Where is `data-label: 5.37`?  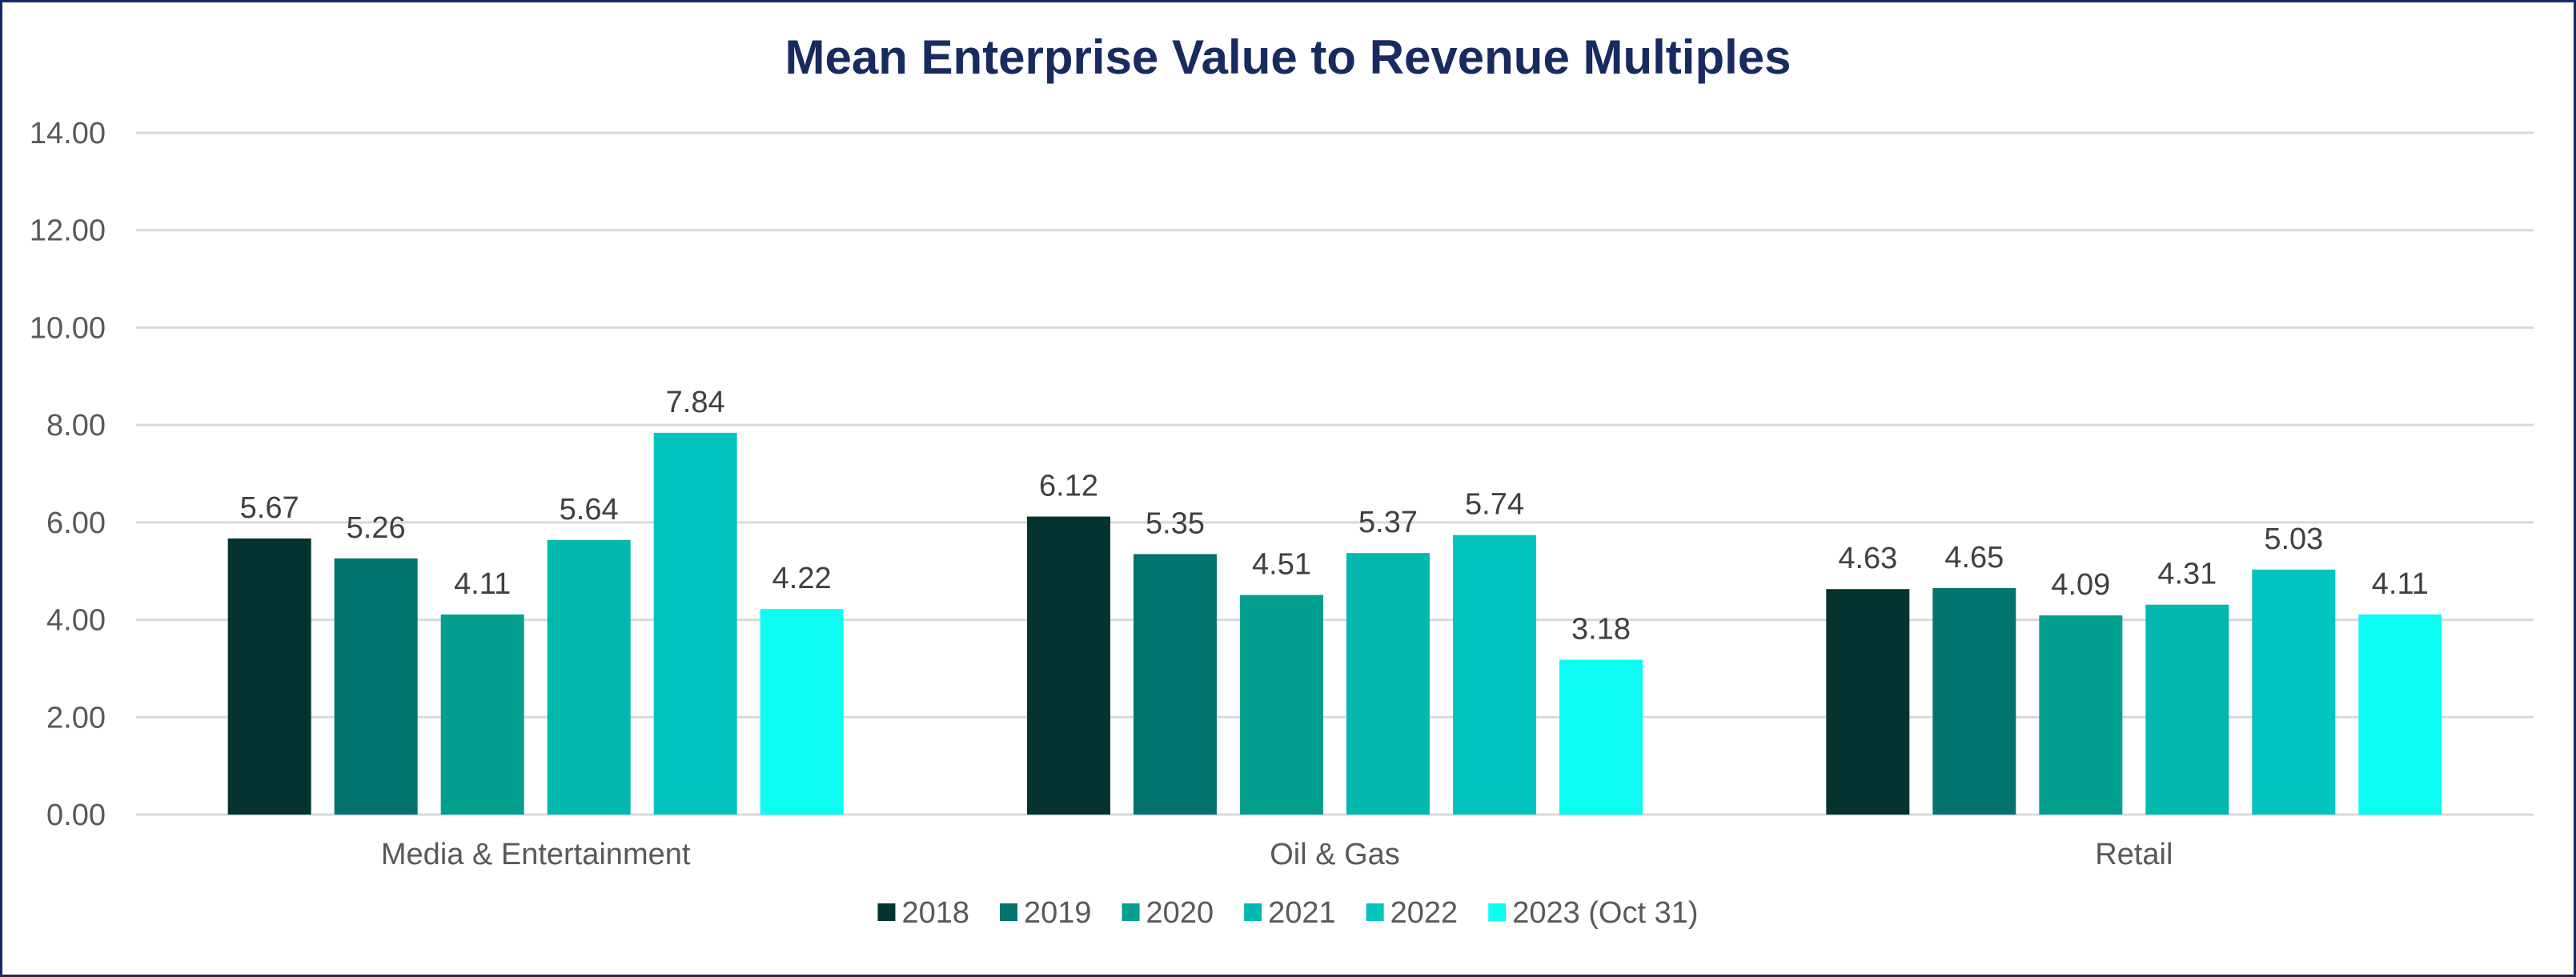
data-label: 5.37 is located at coordinates (1388, 522).